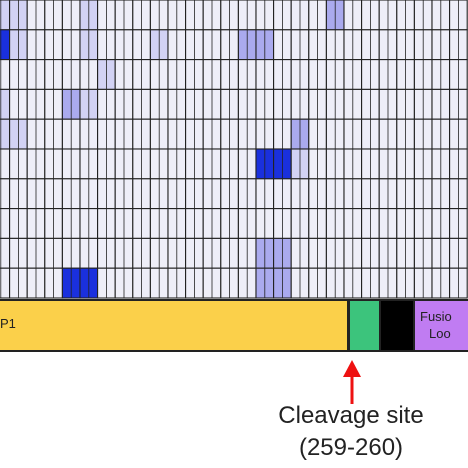  I want to click on cleavage-arrow, so click(352, 382).